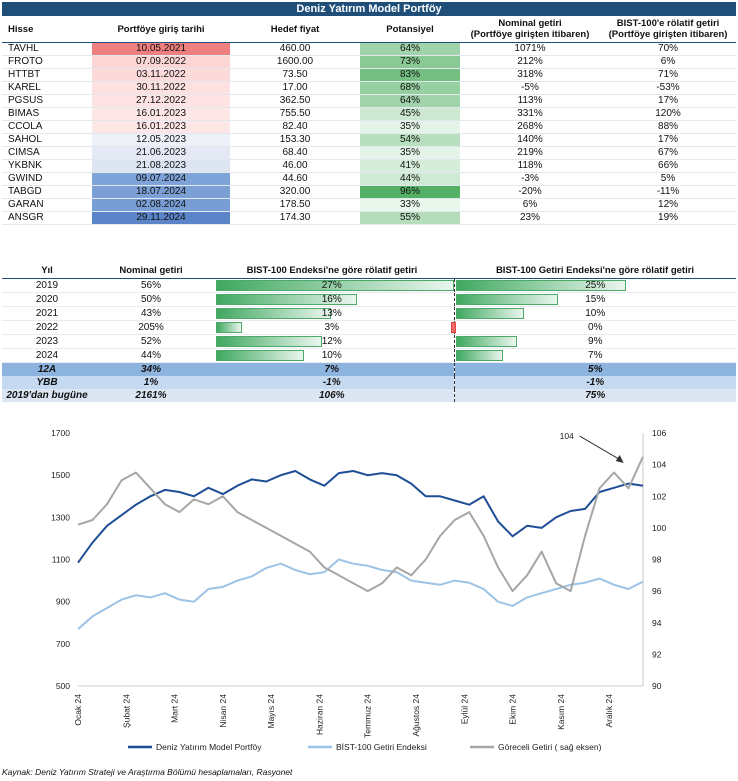 This screenshot has width=738, height=781. Describe the element at coordinates (78, 710) in the screenshot. I see `x-tick-label: Ocak 24` at that location.